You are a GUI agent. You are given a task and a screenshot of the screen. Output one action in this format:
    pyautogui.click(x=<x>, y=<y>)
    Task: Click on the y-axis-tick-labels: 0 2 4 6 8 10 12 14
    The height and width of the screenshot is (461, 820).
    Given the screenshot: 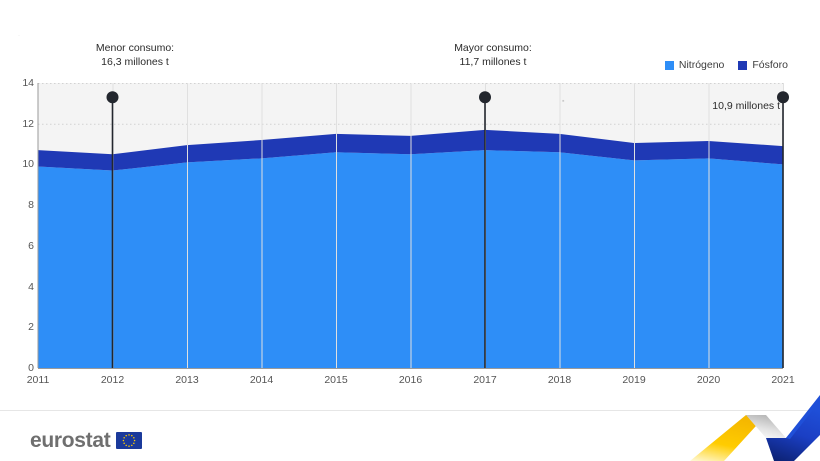 What is the action you would take?
    pyautogui.click(x=17, y=230)
    